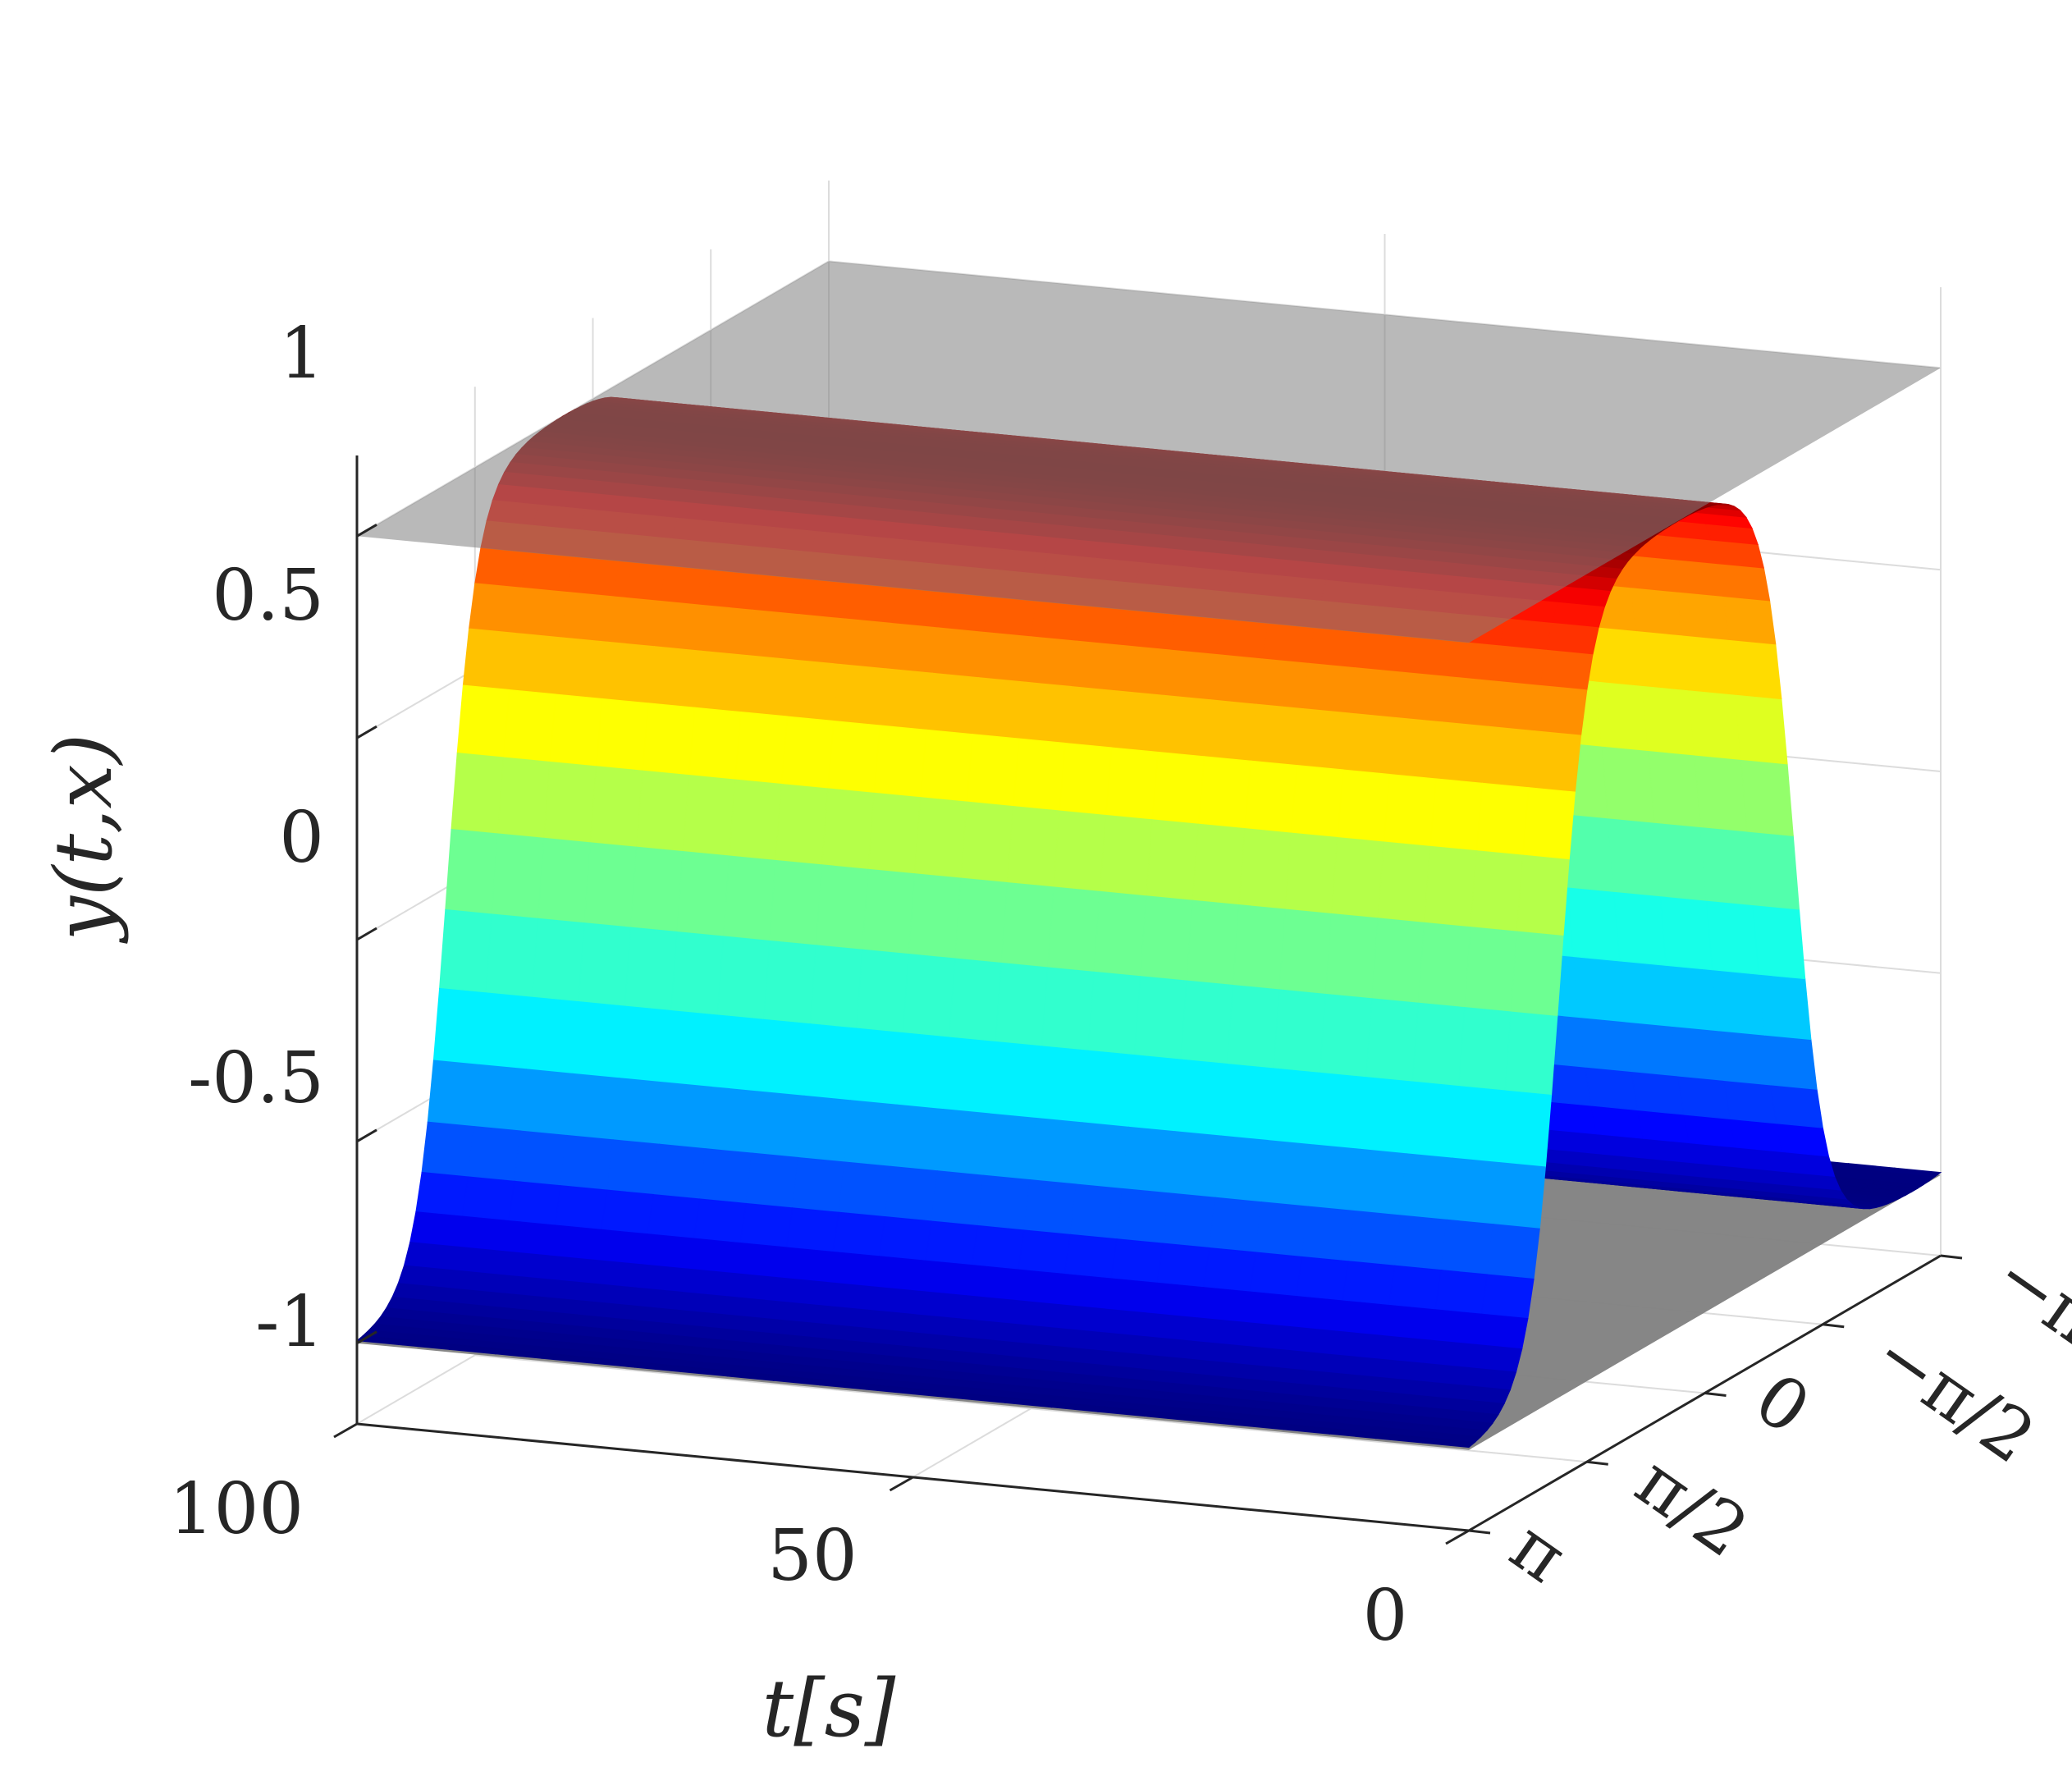  What do you see at coordinates (2026, 1297) in the screenshot?
I see `x-tick-label: −π` at bounding box center [2026, 1297].